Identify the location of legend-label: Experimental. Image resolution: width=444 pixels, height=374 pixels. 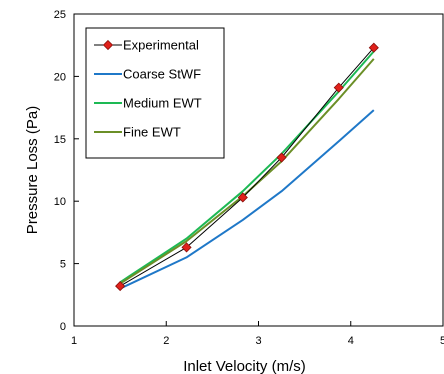
(161, 45).